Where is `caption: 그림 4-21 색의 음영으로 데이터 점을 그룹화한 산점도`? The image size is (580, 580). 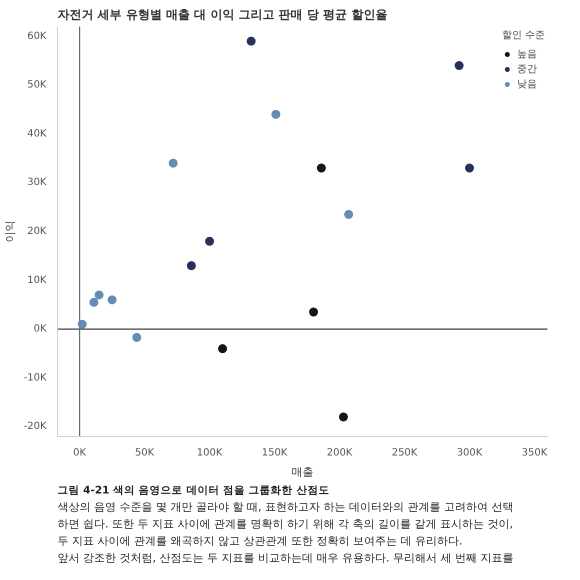
caption: 그림 4-21 색의 음영으로 데이터 점을 그룹화한 산점도 is located at coordinates (194, 490).